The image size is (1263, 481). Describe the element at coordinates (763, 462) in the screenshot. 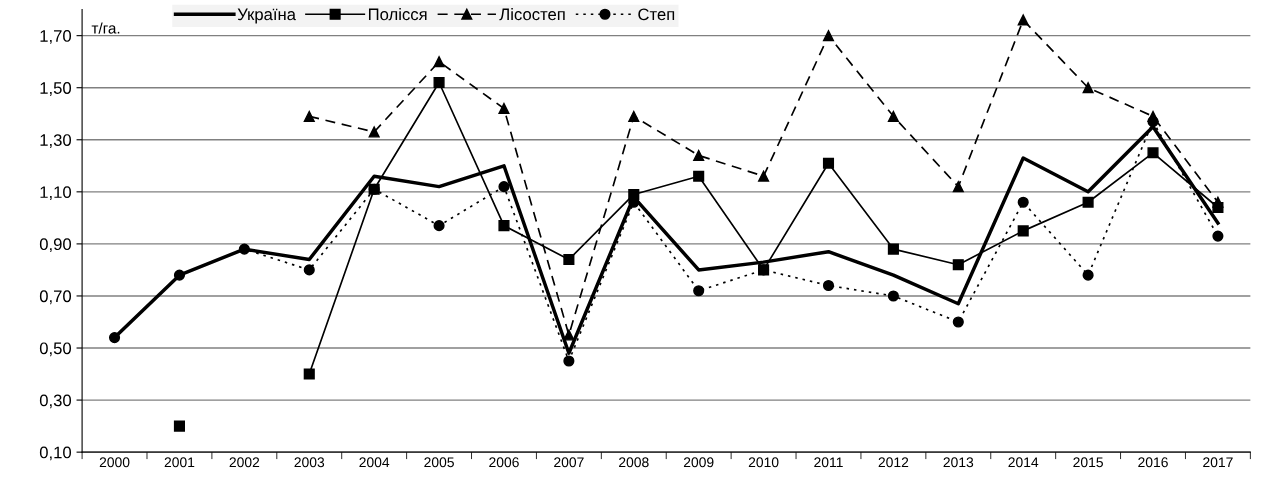

I see `x-tick-label: 2010` at that location.